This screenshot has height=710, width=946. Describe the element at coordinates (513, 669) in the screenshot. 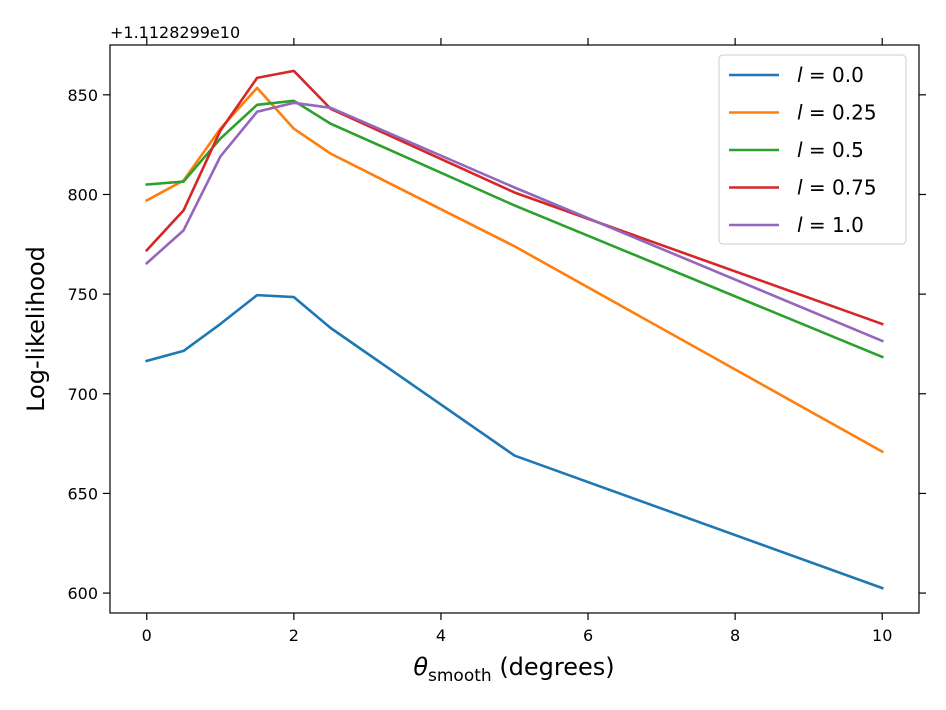

I see `x-axis-label: θsmooth (degrees)` at that location.